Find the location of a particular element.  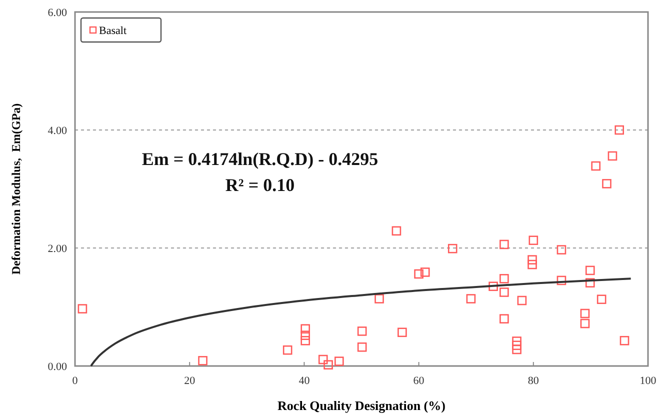

x-tick-label: 0 is located at coordinates (75, 381).